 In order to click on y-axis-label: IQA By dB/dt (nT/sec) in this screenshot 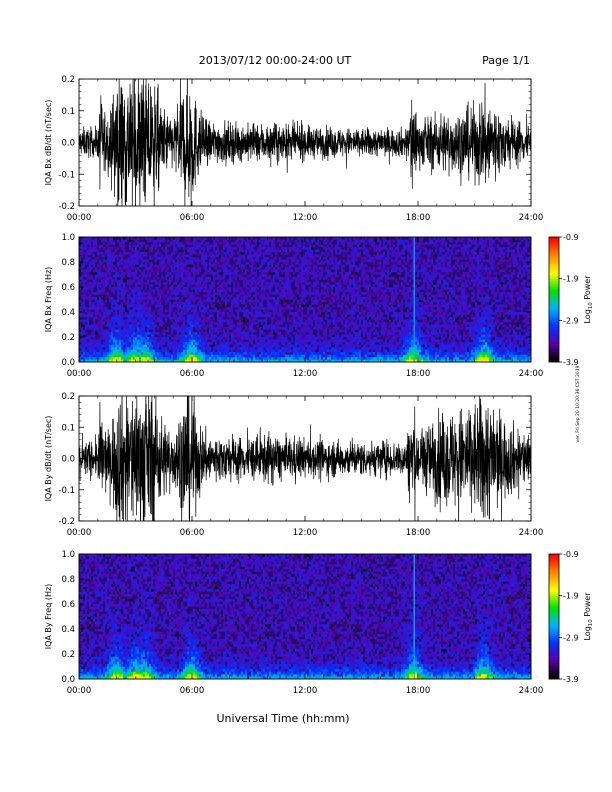, I will do `click(48, 459)`.